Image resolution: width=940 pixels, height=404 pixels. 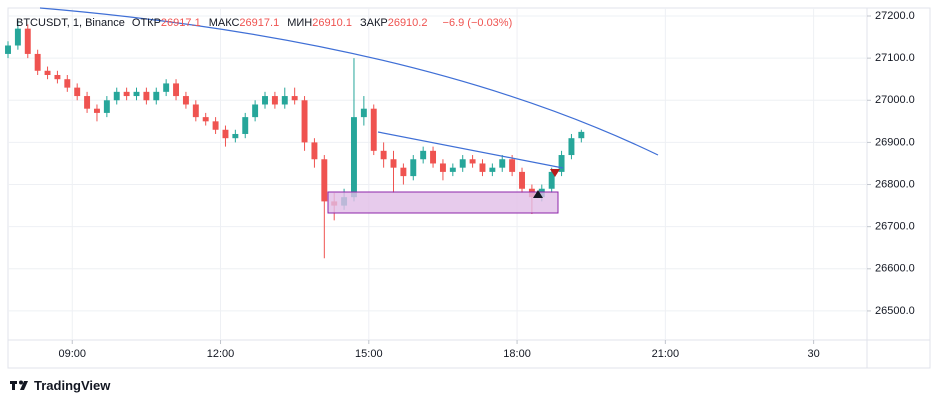 I want to click on x-tick-label: 09:00, so click(x=72, y=354).